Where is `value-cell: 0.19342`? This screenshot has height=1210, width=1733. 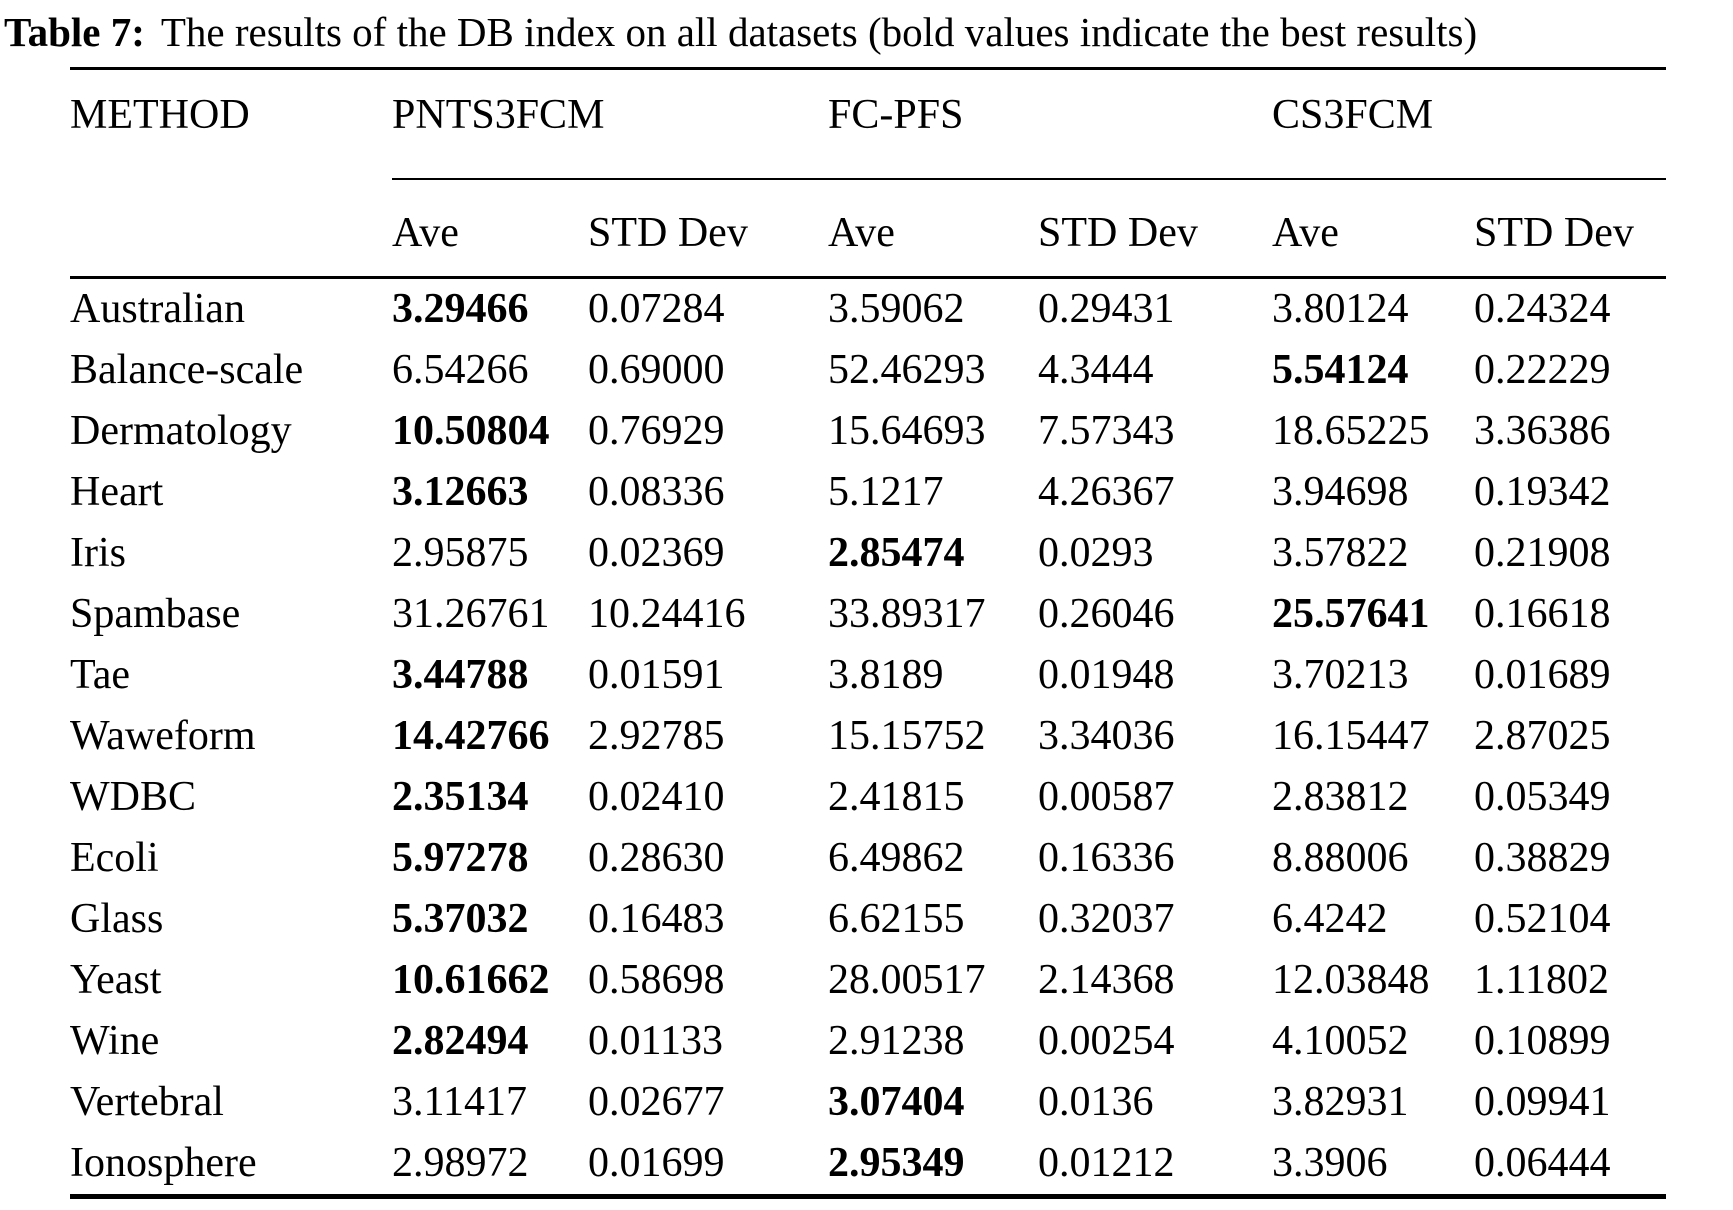 value-cell: 0.19342 is located at coordinates (1542, 492).